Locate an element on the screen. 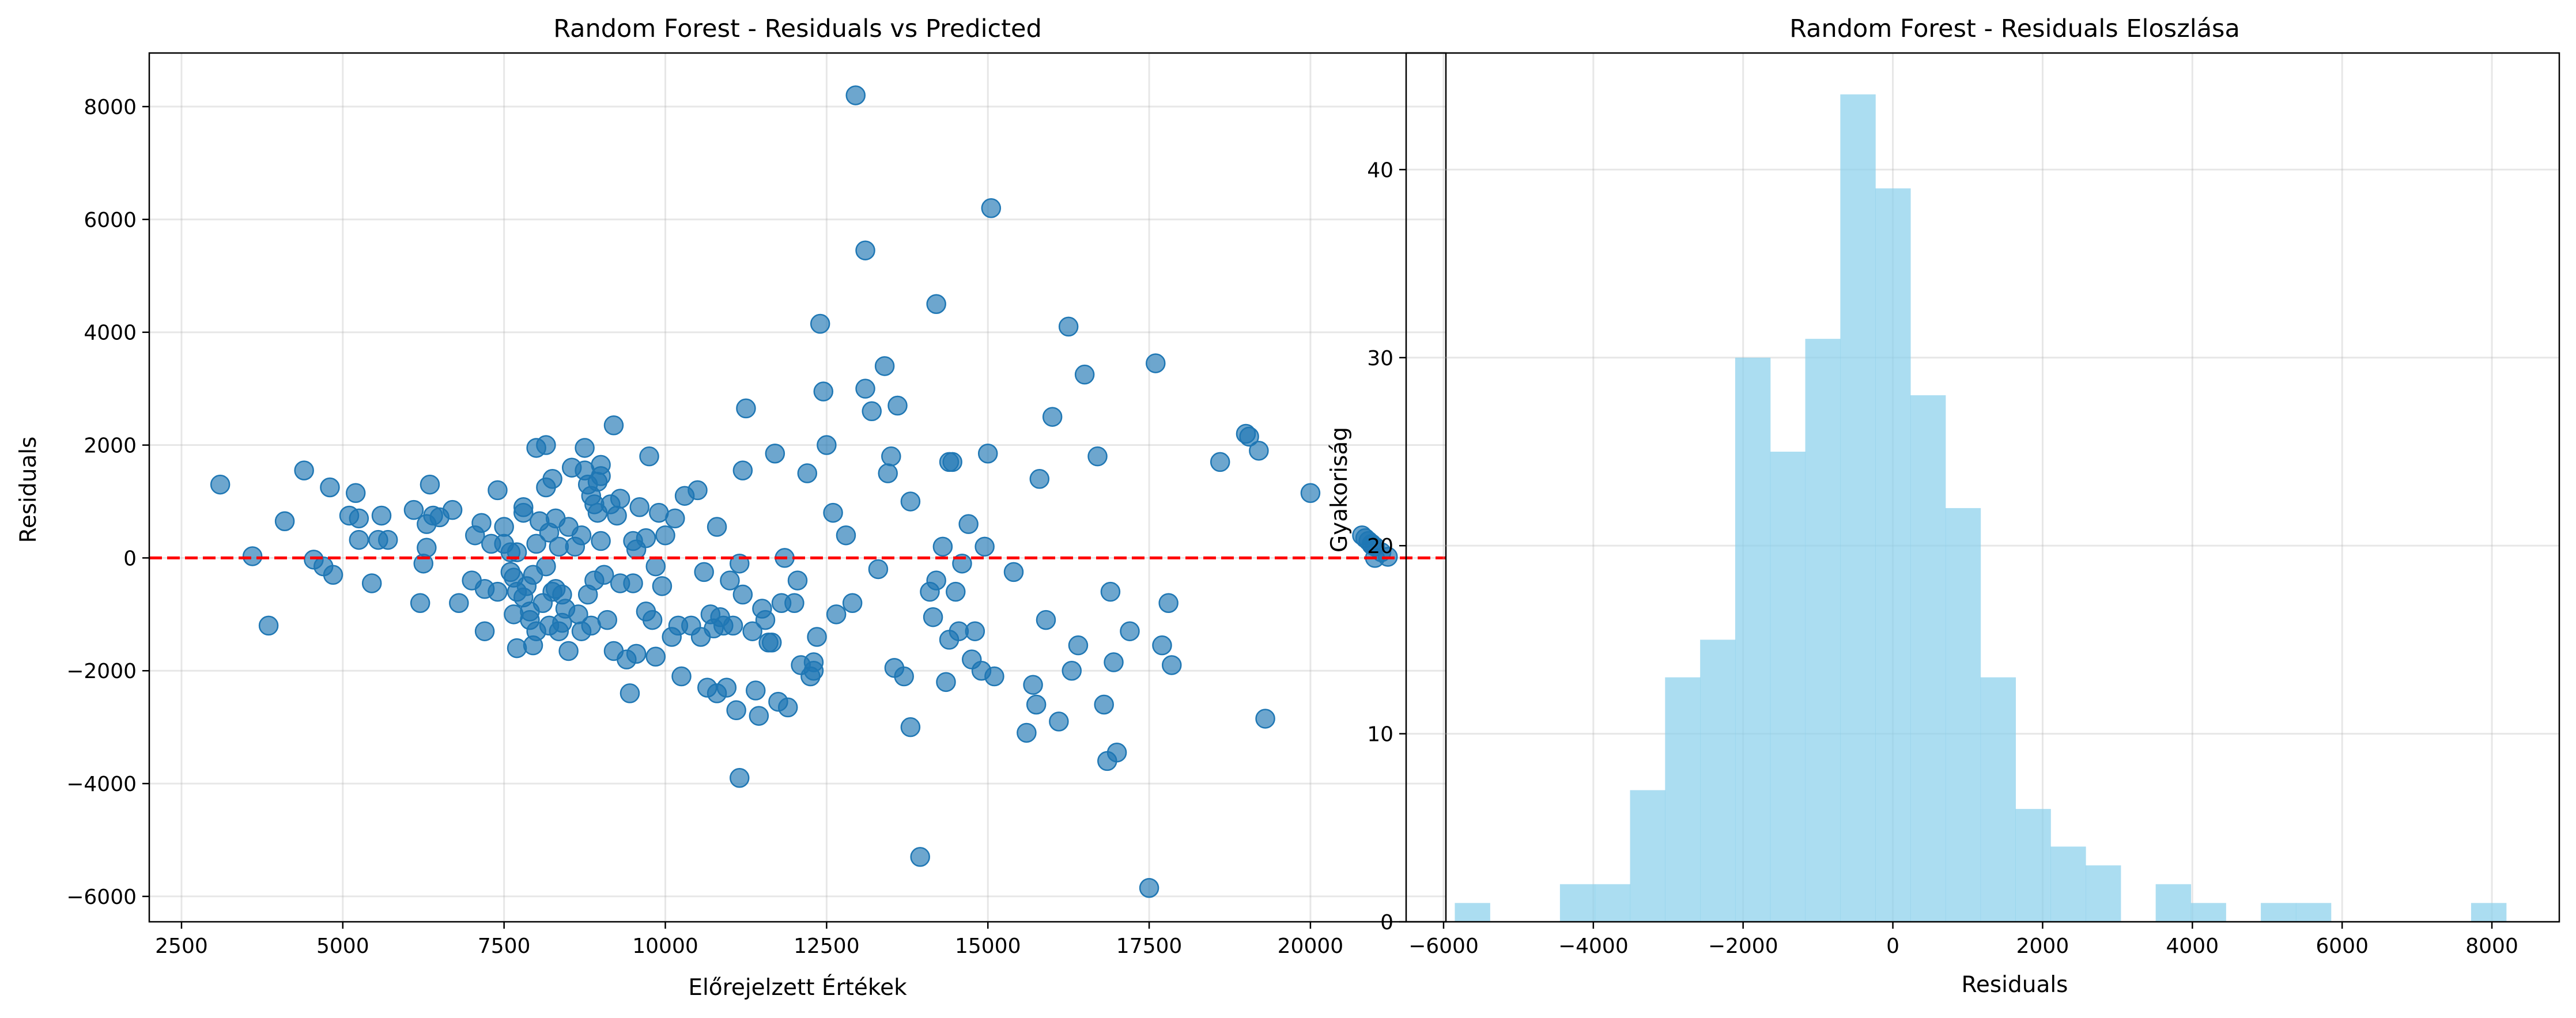 The height and width of the screenshot is (1018, 2576). x-tick-label: 4000 is located at coordinates (2192, 946).